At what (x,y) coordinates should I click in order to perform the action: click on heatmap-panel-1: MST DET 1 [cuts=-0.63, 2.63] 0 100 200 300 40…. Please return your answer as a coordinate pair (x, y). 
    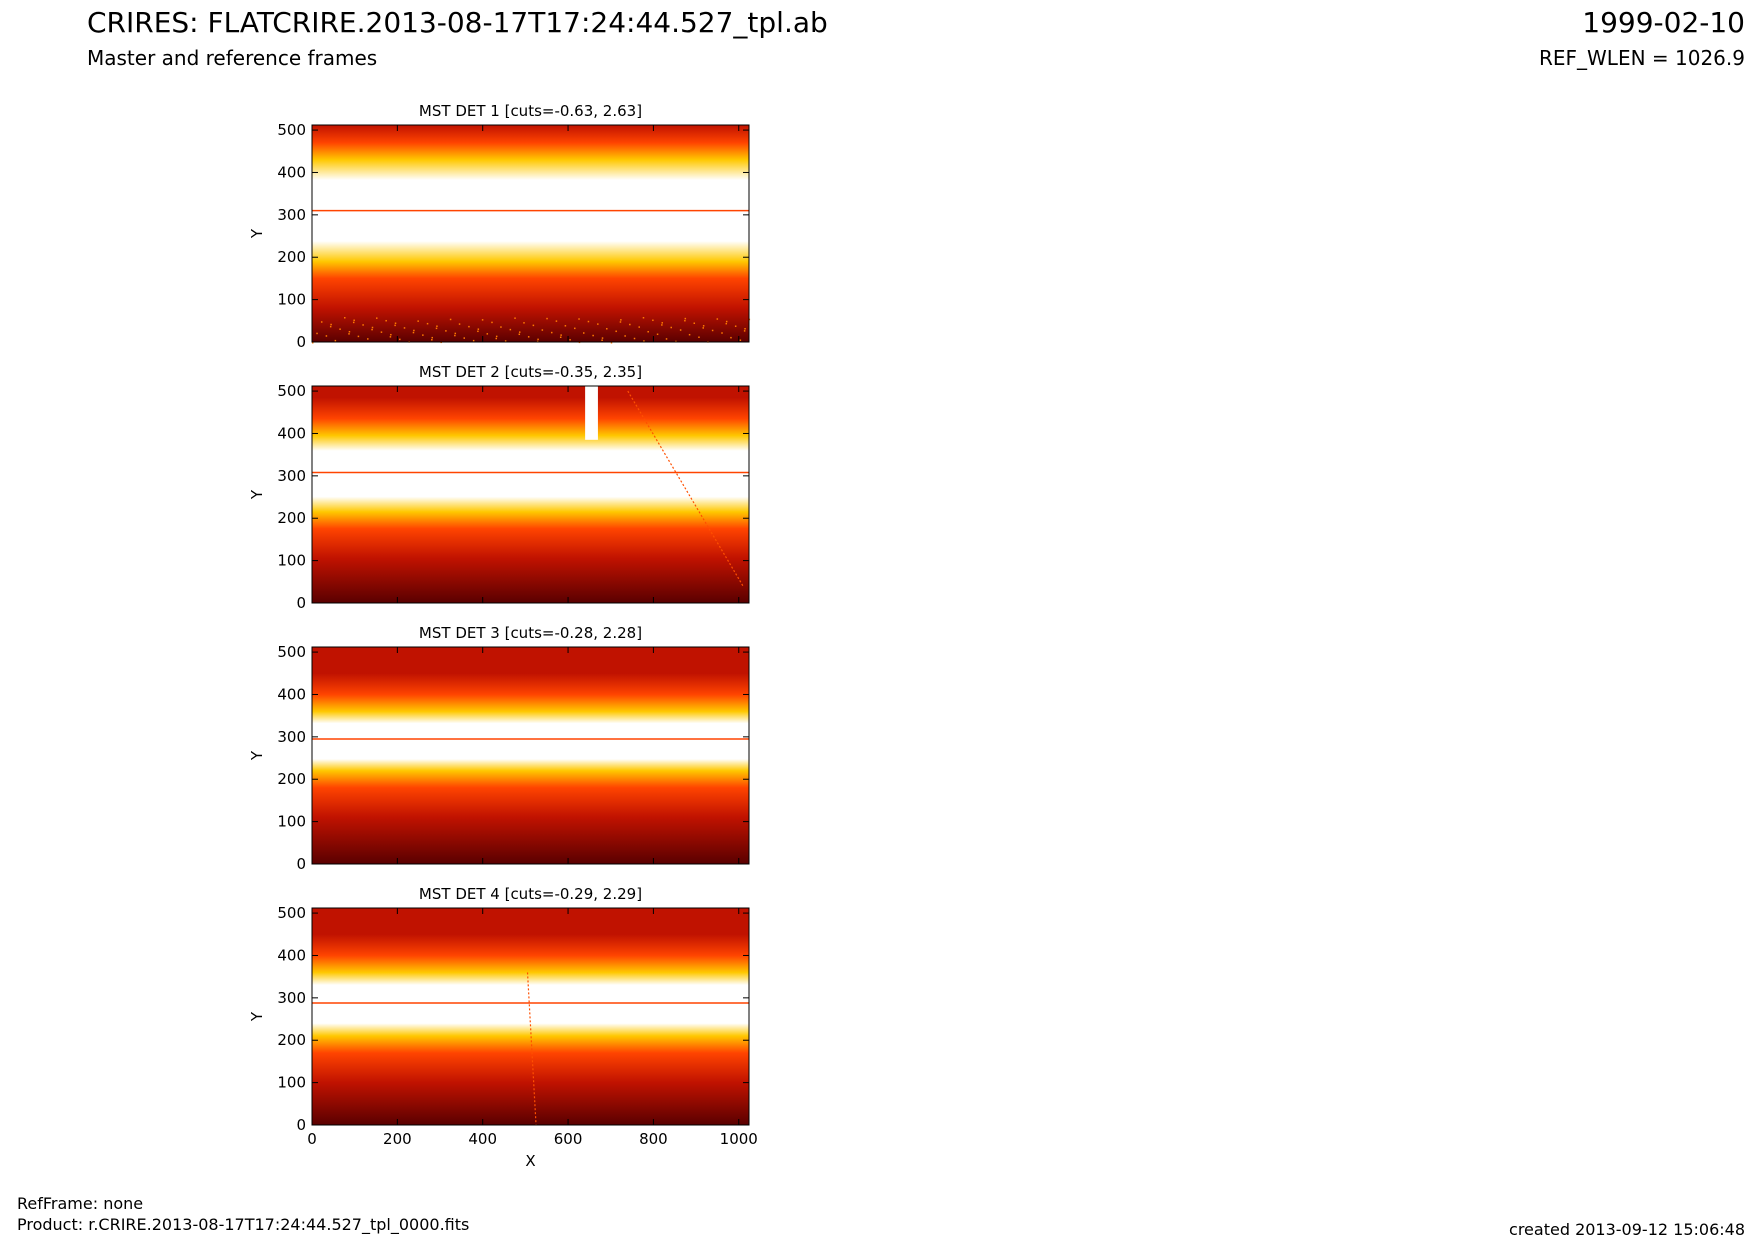
    Looking at the image, I should click on (499, 226).